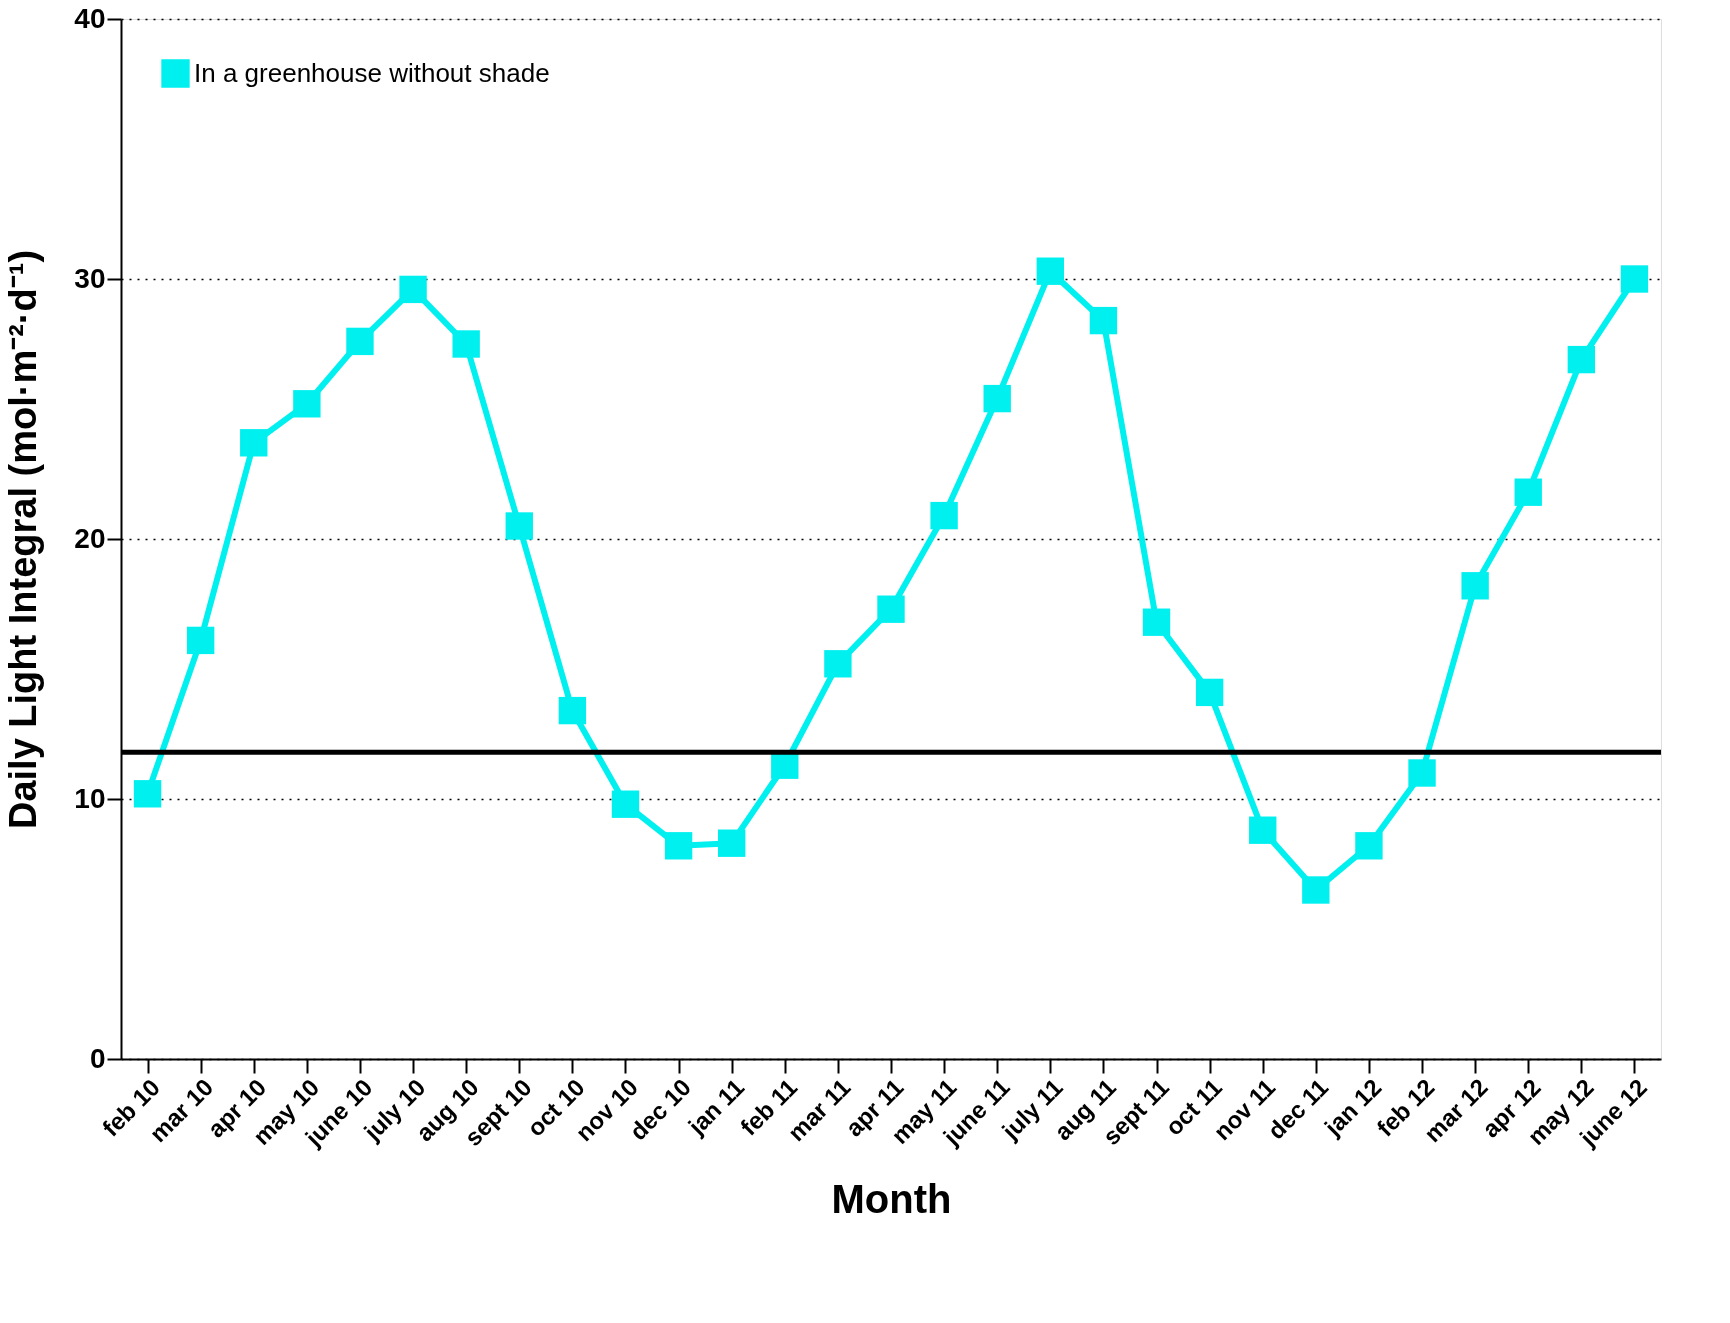 This screenshot has height=1323, width=1730. Describe the element at coordinates (90, 538) in the screenshot. I see `y-tick-label: 20` at that location.